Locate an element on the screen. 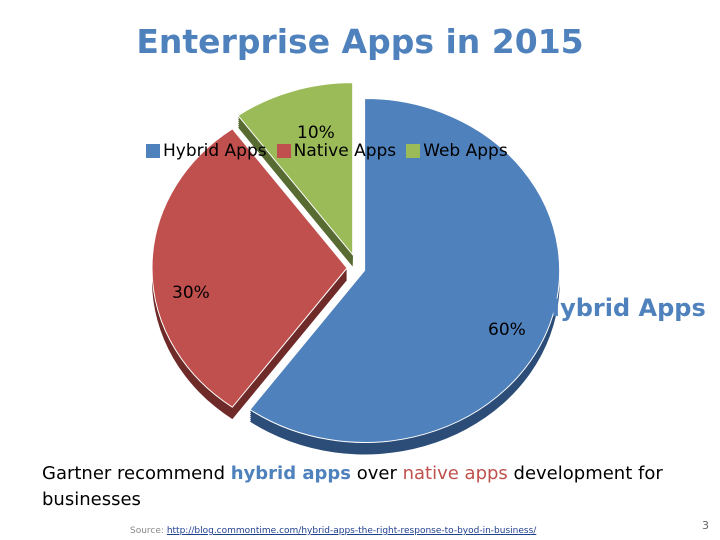 The image size is (720, 540). legend-item-hybrid: Hybrid Apps is located at coordinates (206, 151).